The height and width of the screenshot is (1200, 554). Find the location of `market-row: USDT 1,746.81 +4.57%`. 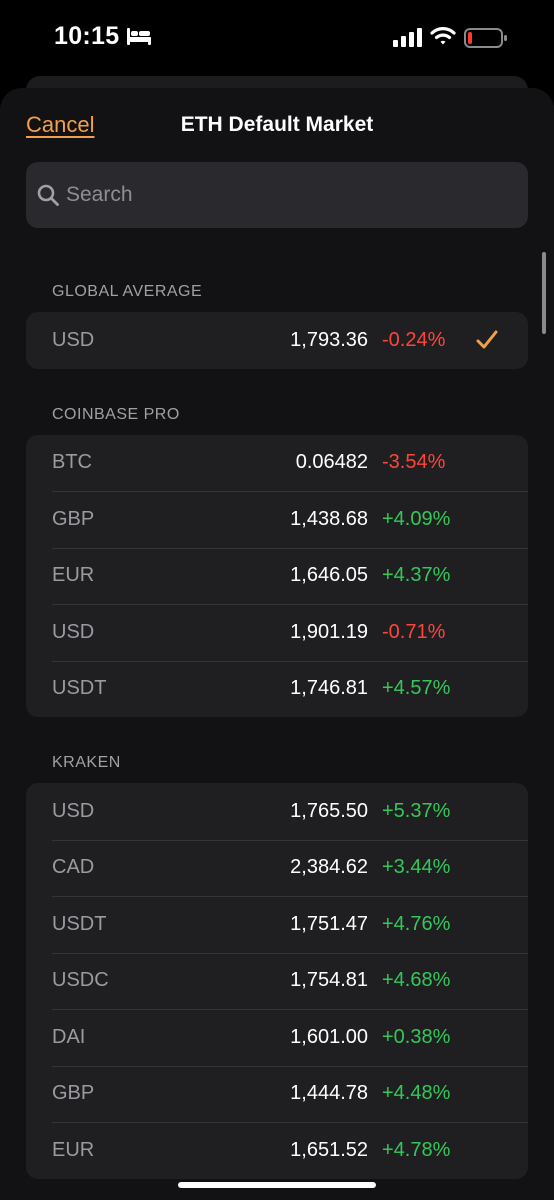

market-row: USDT 1,746.81 +4.57% is located at coordinates (277, 689).